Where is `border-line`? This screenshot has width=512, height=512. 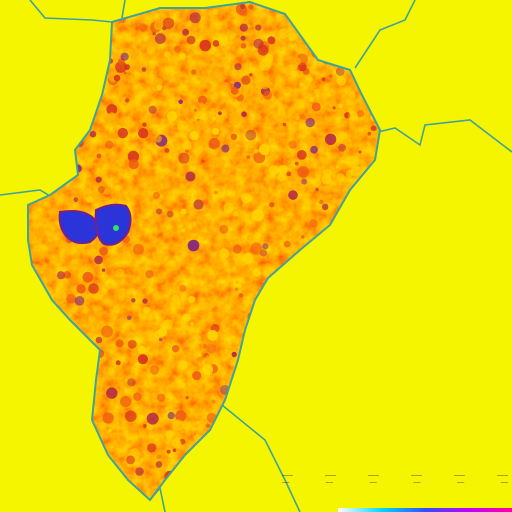 border-line is located at coordinates (261, 458).